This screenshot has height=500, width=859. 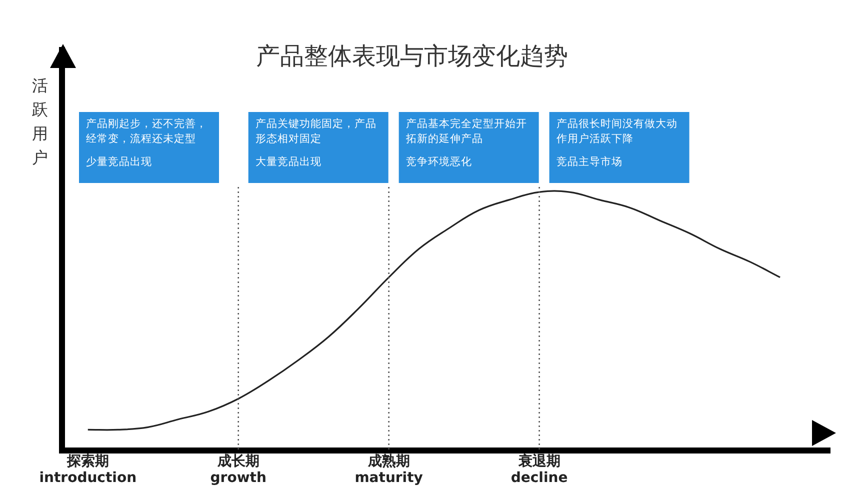 I want to click on x-tick-label: 探索期 introduction, so click(x=88, y=469).